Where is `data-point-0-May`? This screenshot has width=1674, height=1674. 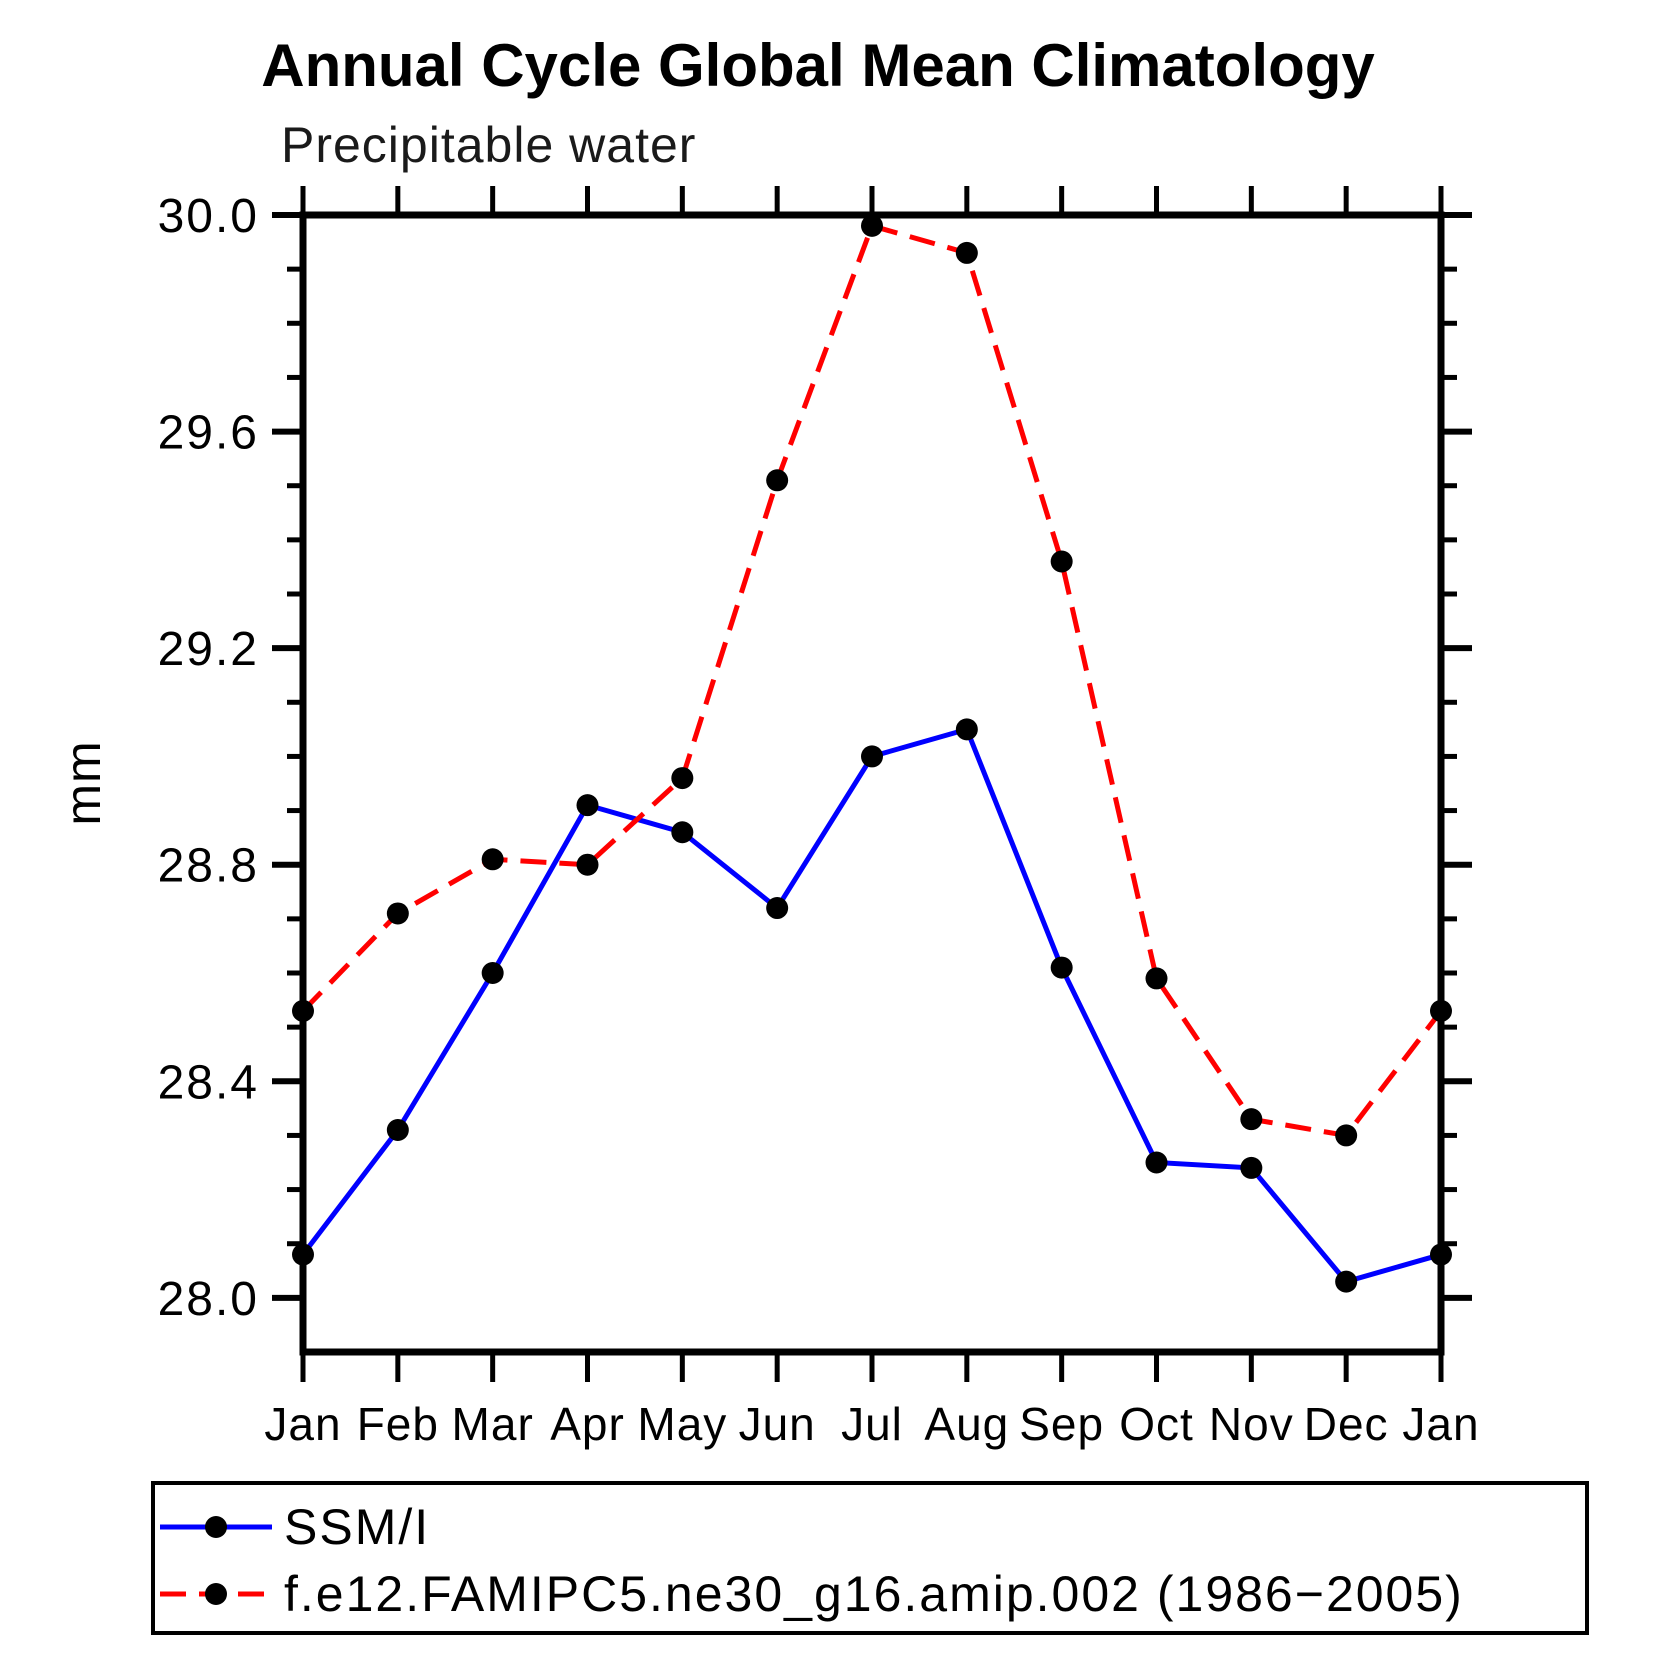
data-point-0-May is located at coordinates (682, 832).